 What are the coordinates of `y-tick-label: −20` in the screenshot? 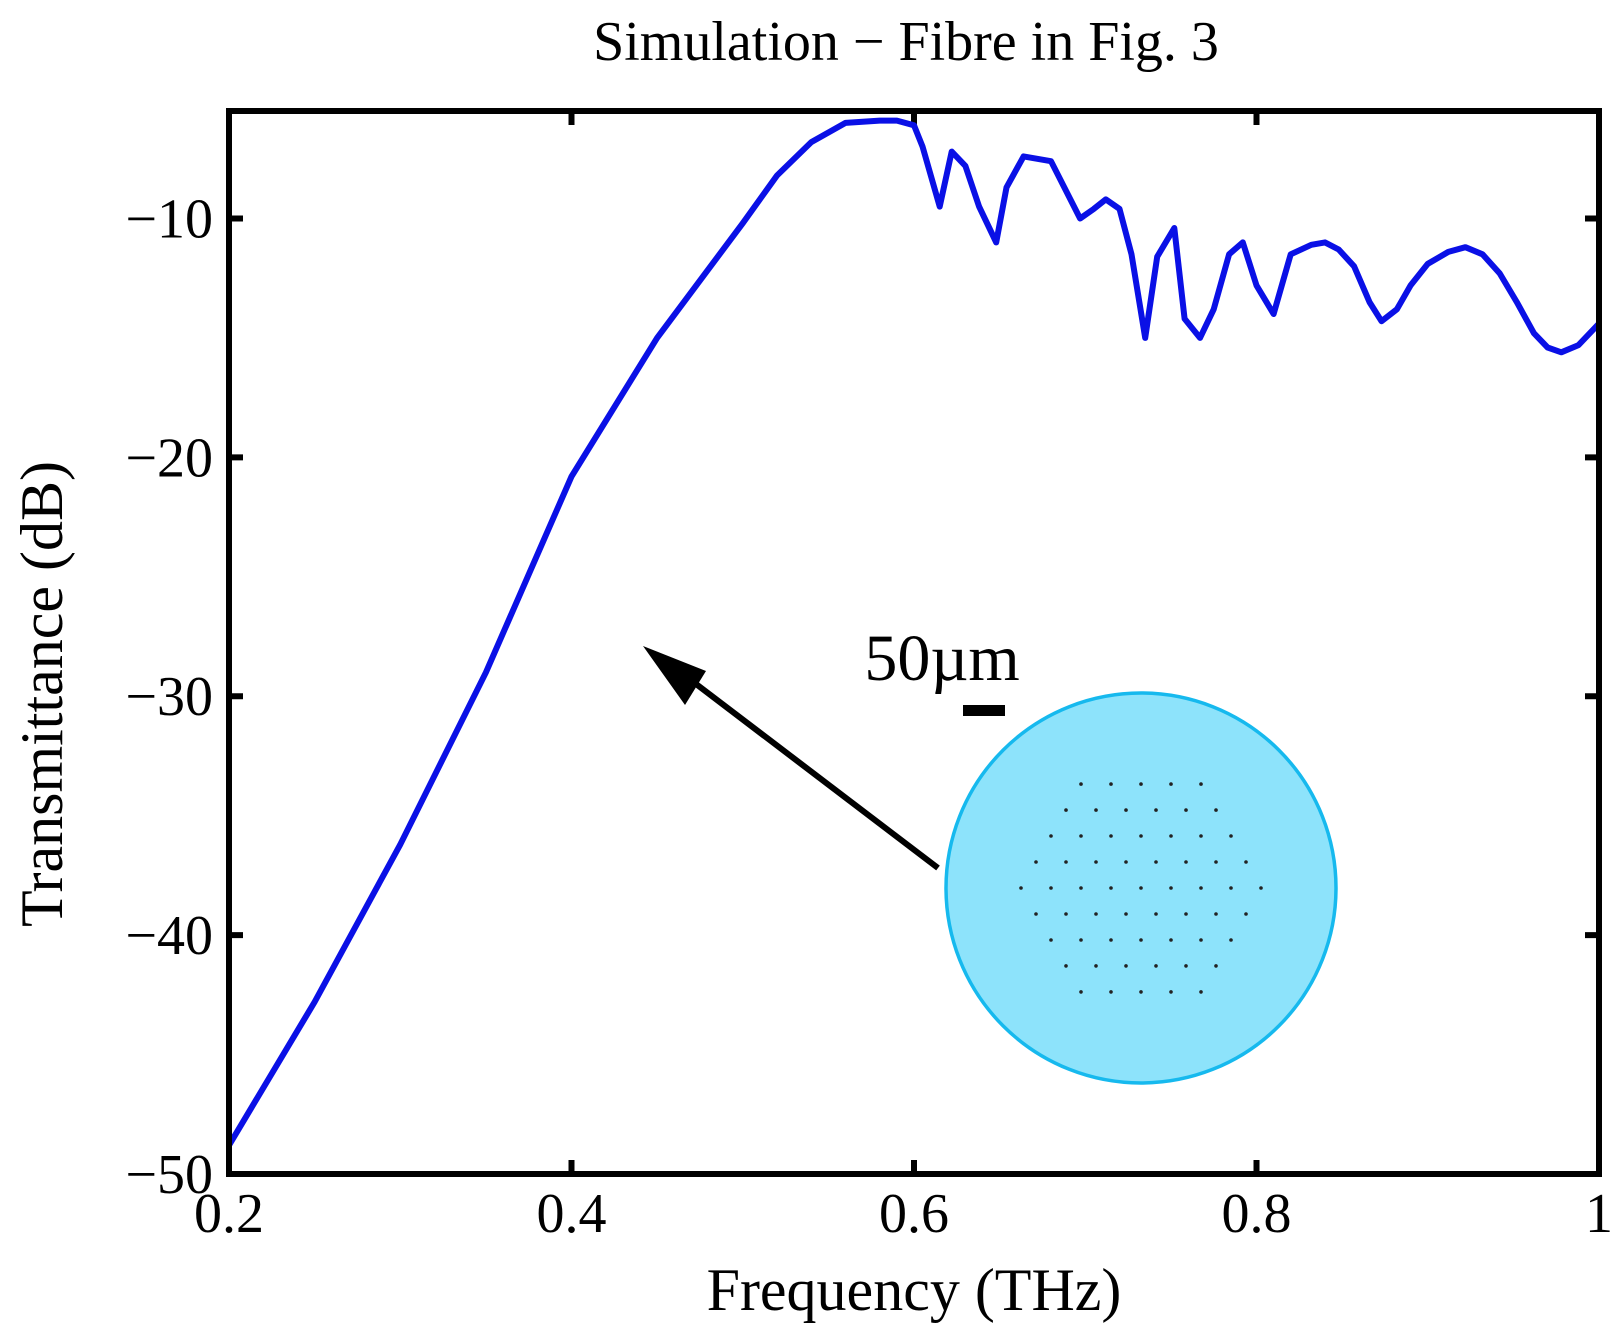 It's located at (169, 458).